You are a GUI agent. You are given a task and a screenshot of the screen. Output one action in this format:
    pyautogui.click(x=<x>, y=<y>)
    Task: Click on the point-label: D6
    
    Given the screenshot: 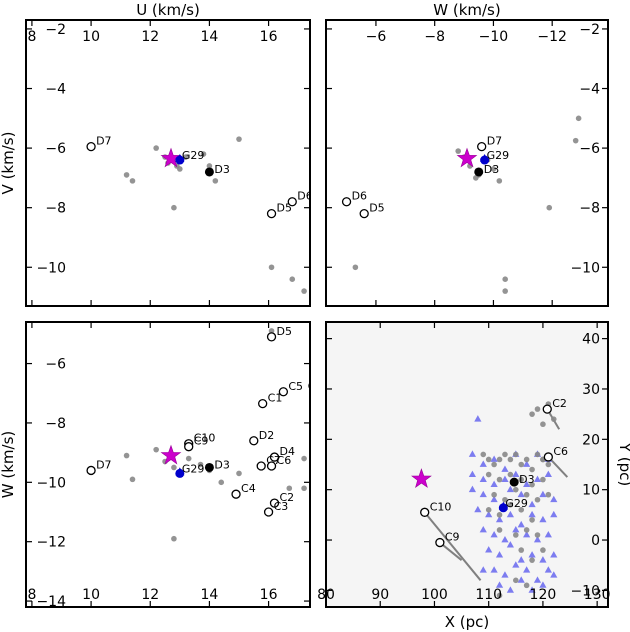 What is the action you would take?
    pyautogui.click(x=304, y=312)
    